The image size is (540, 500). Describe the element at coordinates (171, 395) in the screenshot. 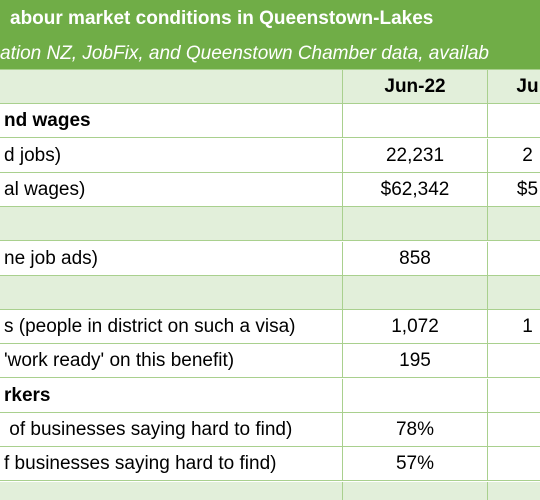

I see `row-label: rkers` at that location.